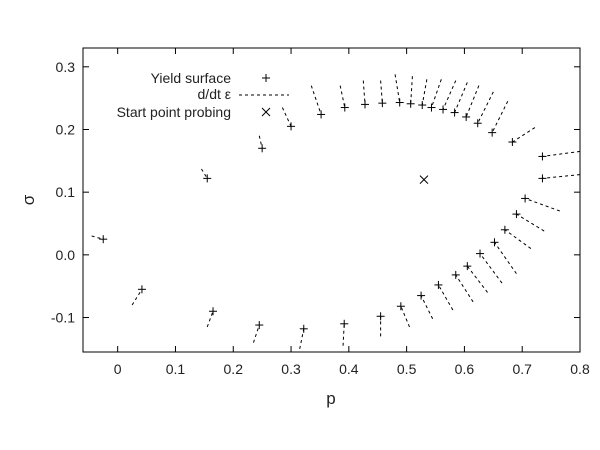 The width and height of the screenshot is (600, 450). Describe the element at coordinates (407, 369) in the screenshot. I see `x-tick-label: 0.5` at that location.